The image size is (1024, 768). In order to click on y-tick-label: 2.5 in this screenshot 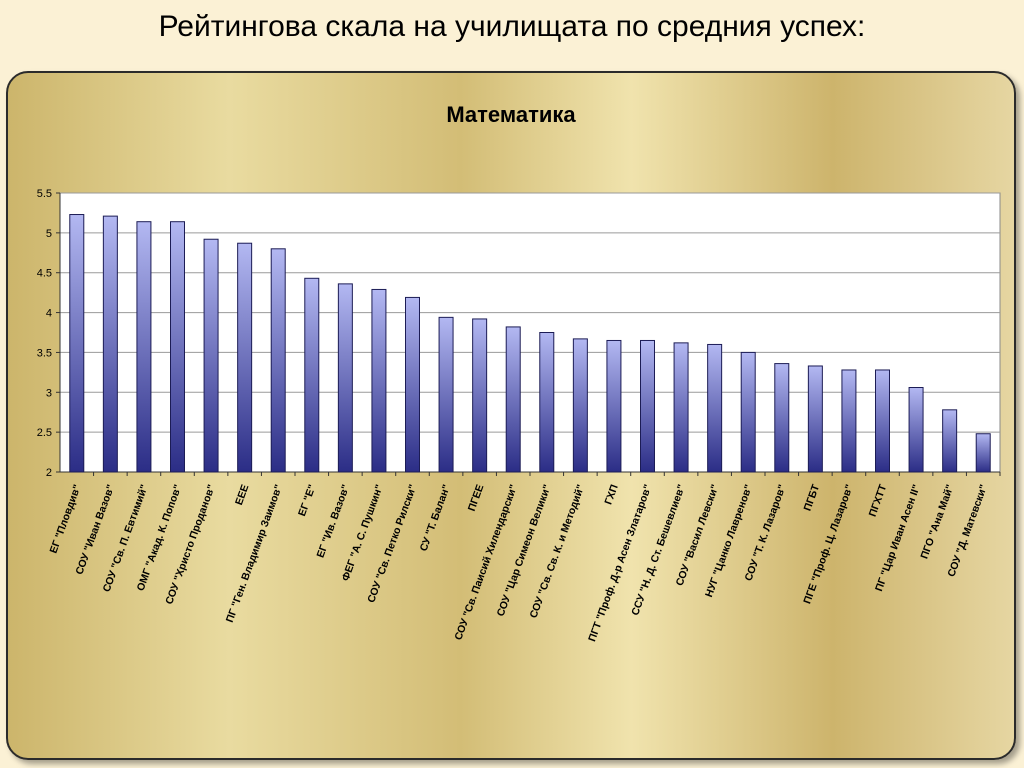, I will do `click(44, 433)`.